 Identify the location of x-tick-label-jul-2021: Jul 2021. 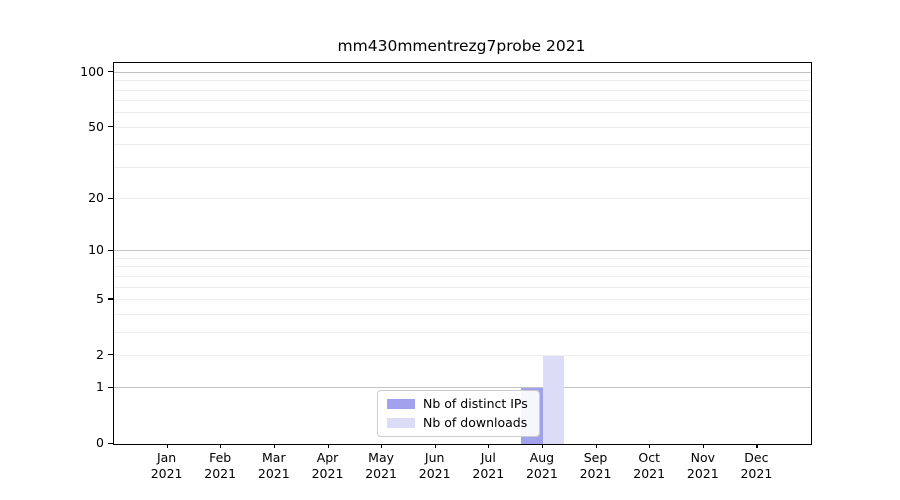
(488, 465).